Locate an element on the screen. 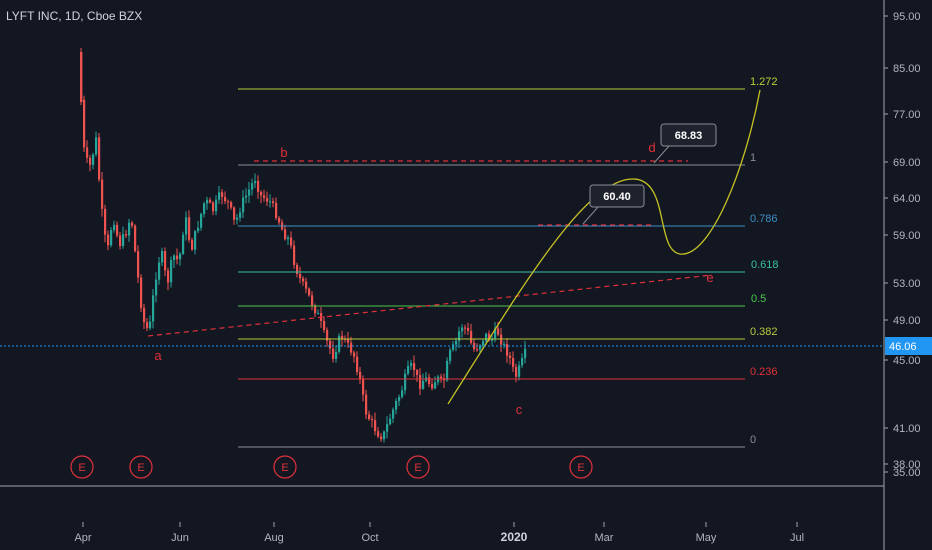 This screenshot has height=550, width=932. last-price-label: 46.06 is located at coordinates (903, 347).